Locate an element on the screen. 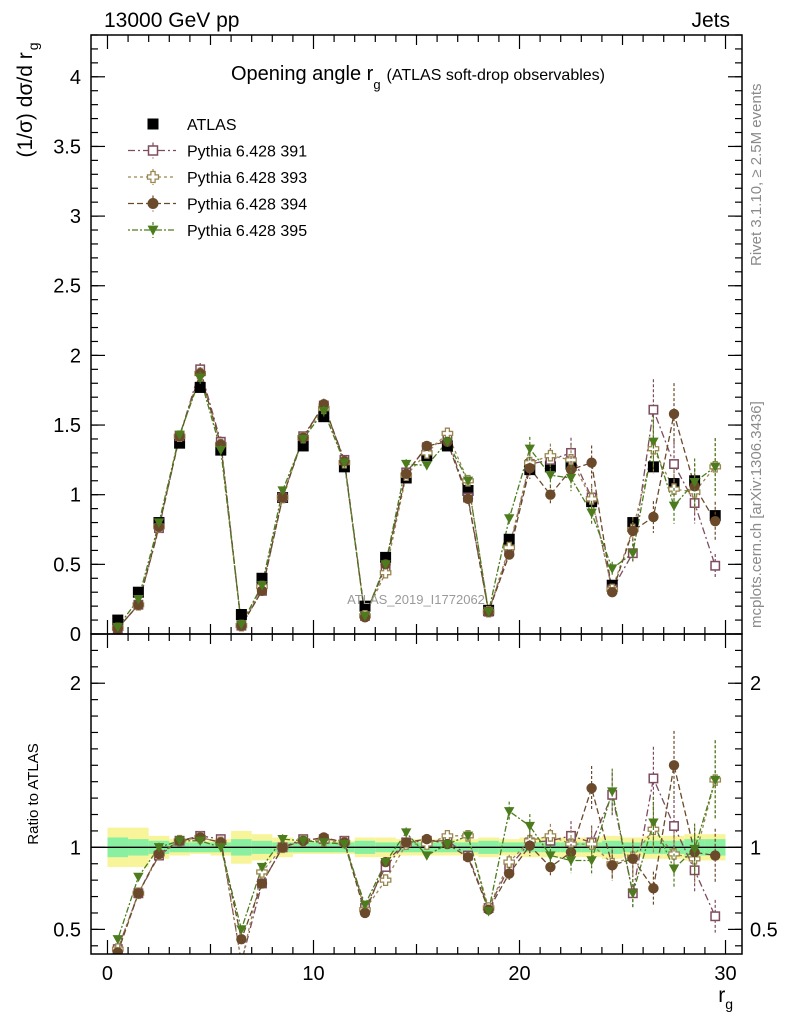  ratio-series-lines is located at coordinates (416, 859).